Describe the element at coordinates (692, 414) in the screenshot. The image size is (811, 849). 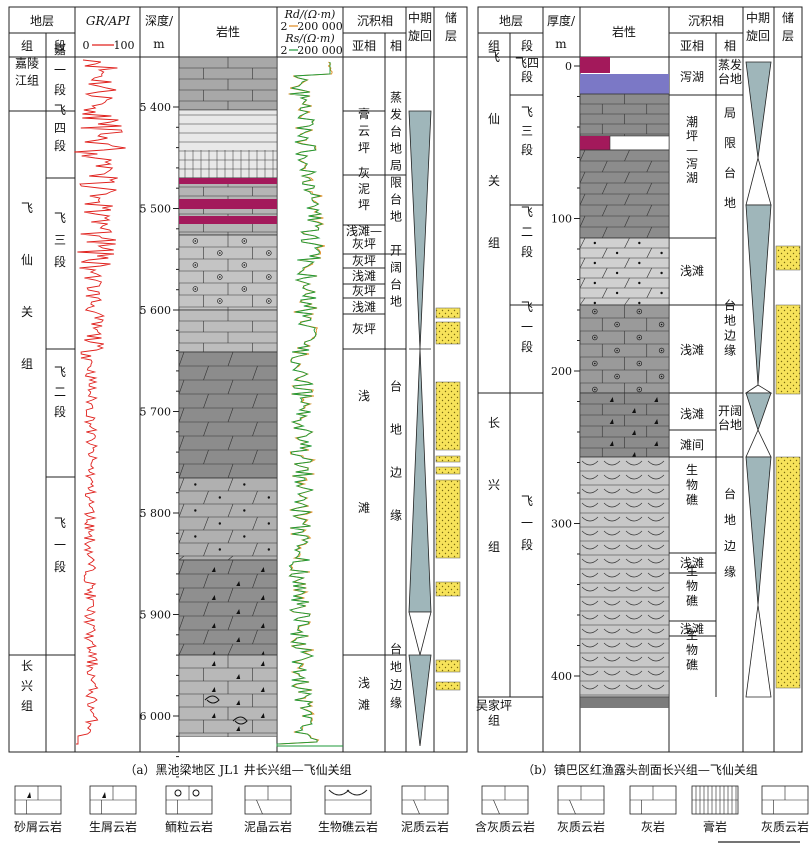
I see `right-sub-qiantan-3: 浅滩` at that location.